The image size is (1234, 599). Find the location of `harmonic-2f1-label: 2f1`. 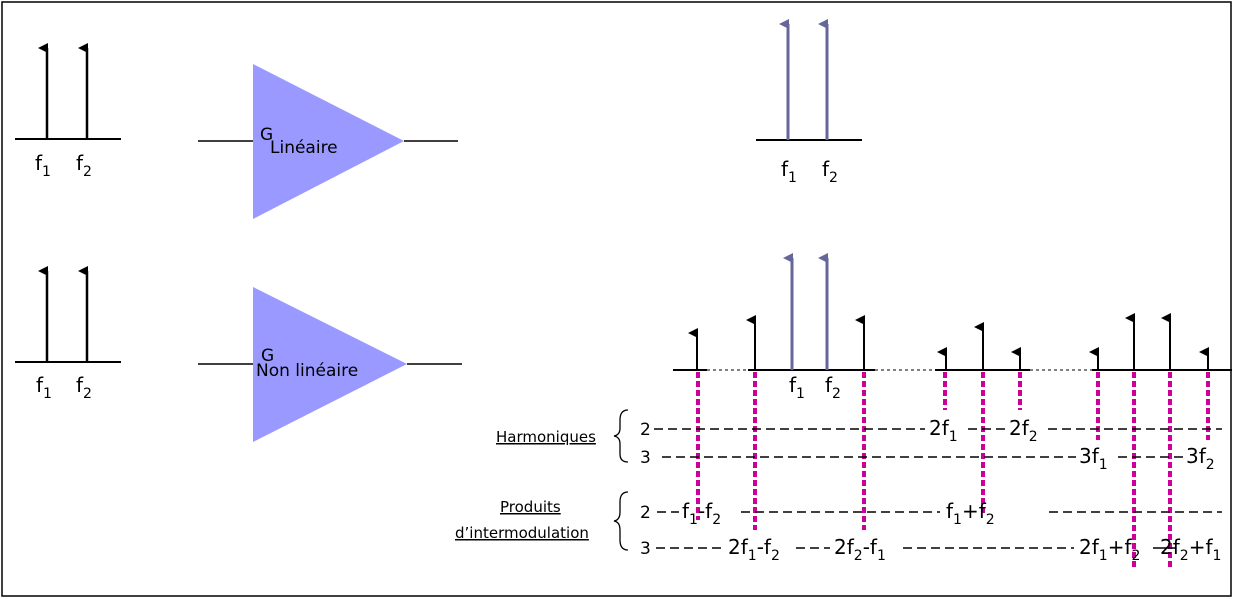

harmonic-2f1-label: 2f1 is located at coordinates (943, 430).